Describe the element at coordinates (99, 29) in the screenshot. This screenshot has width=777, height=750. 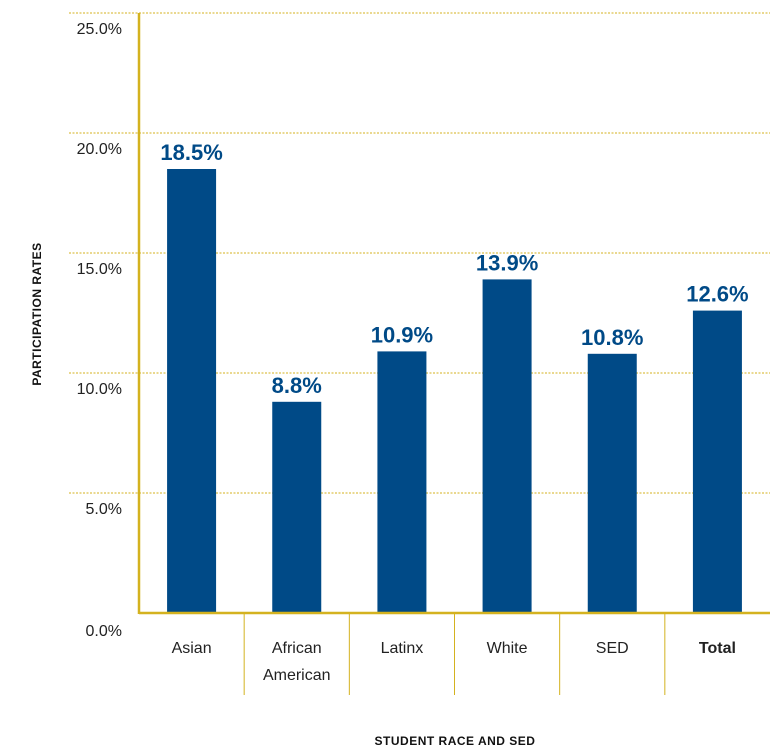
I see `y-tick-label: 25.0%` at that location.